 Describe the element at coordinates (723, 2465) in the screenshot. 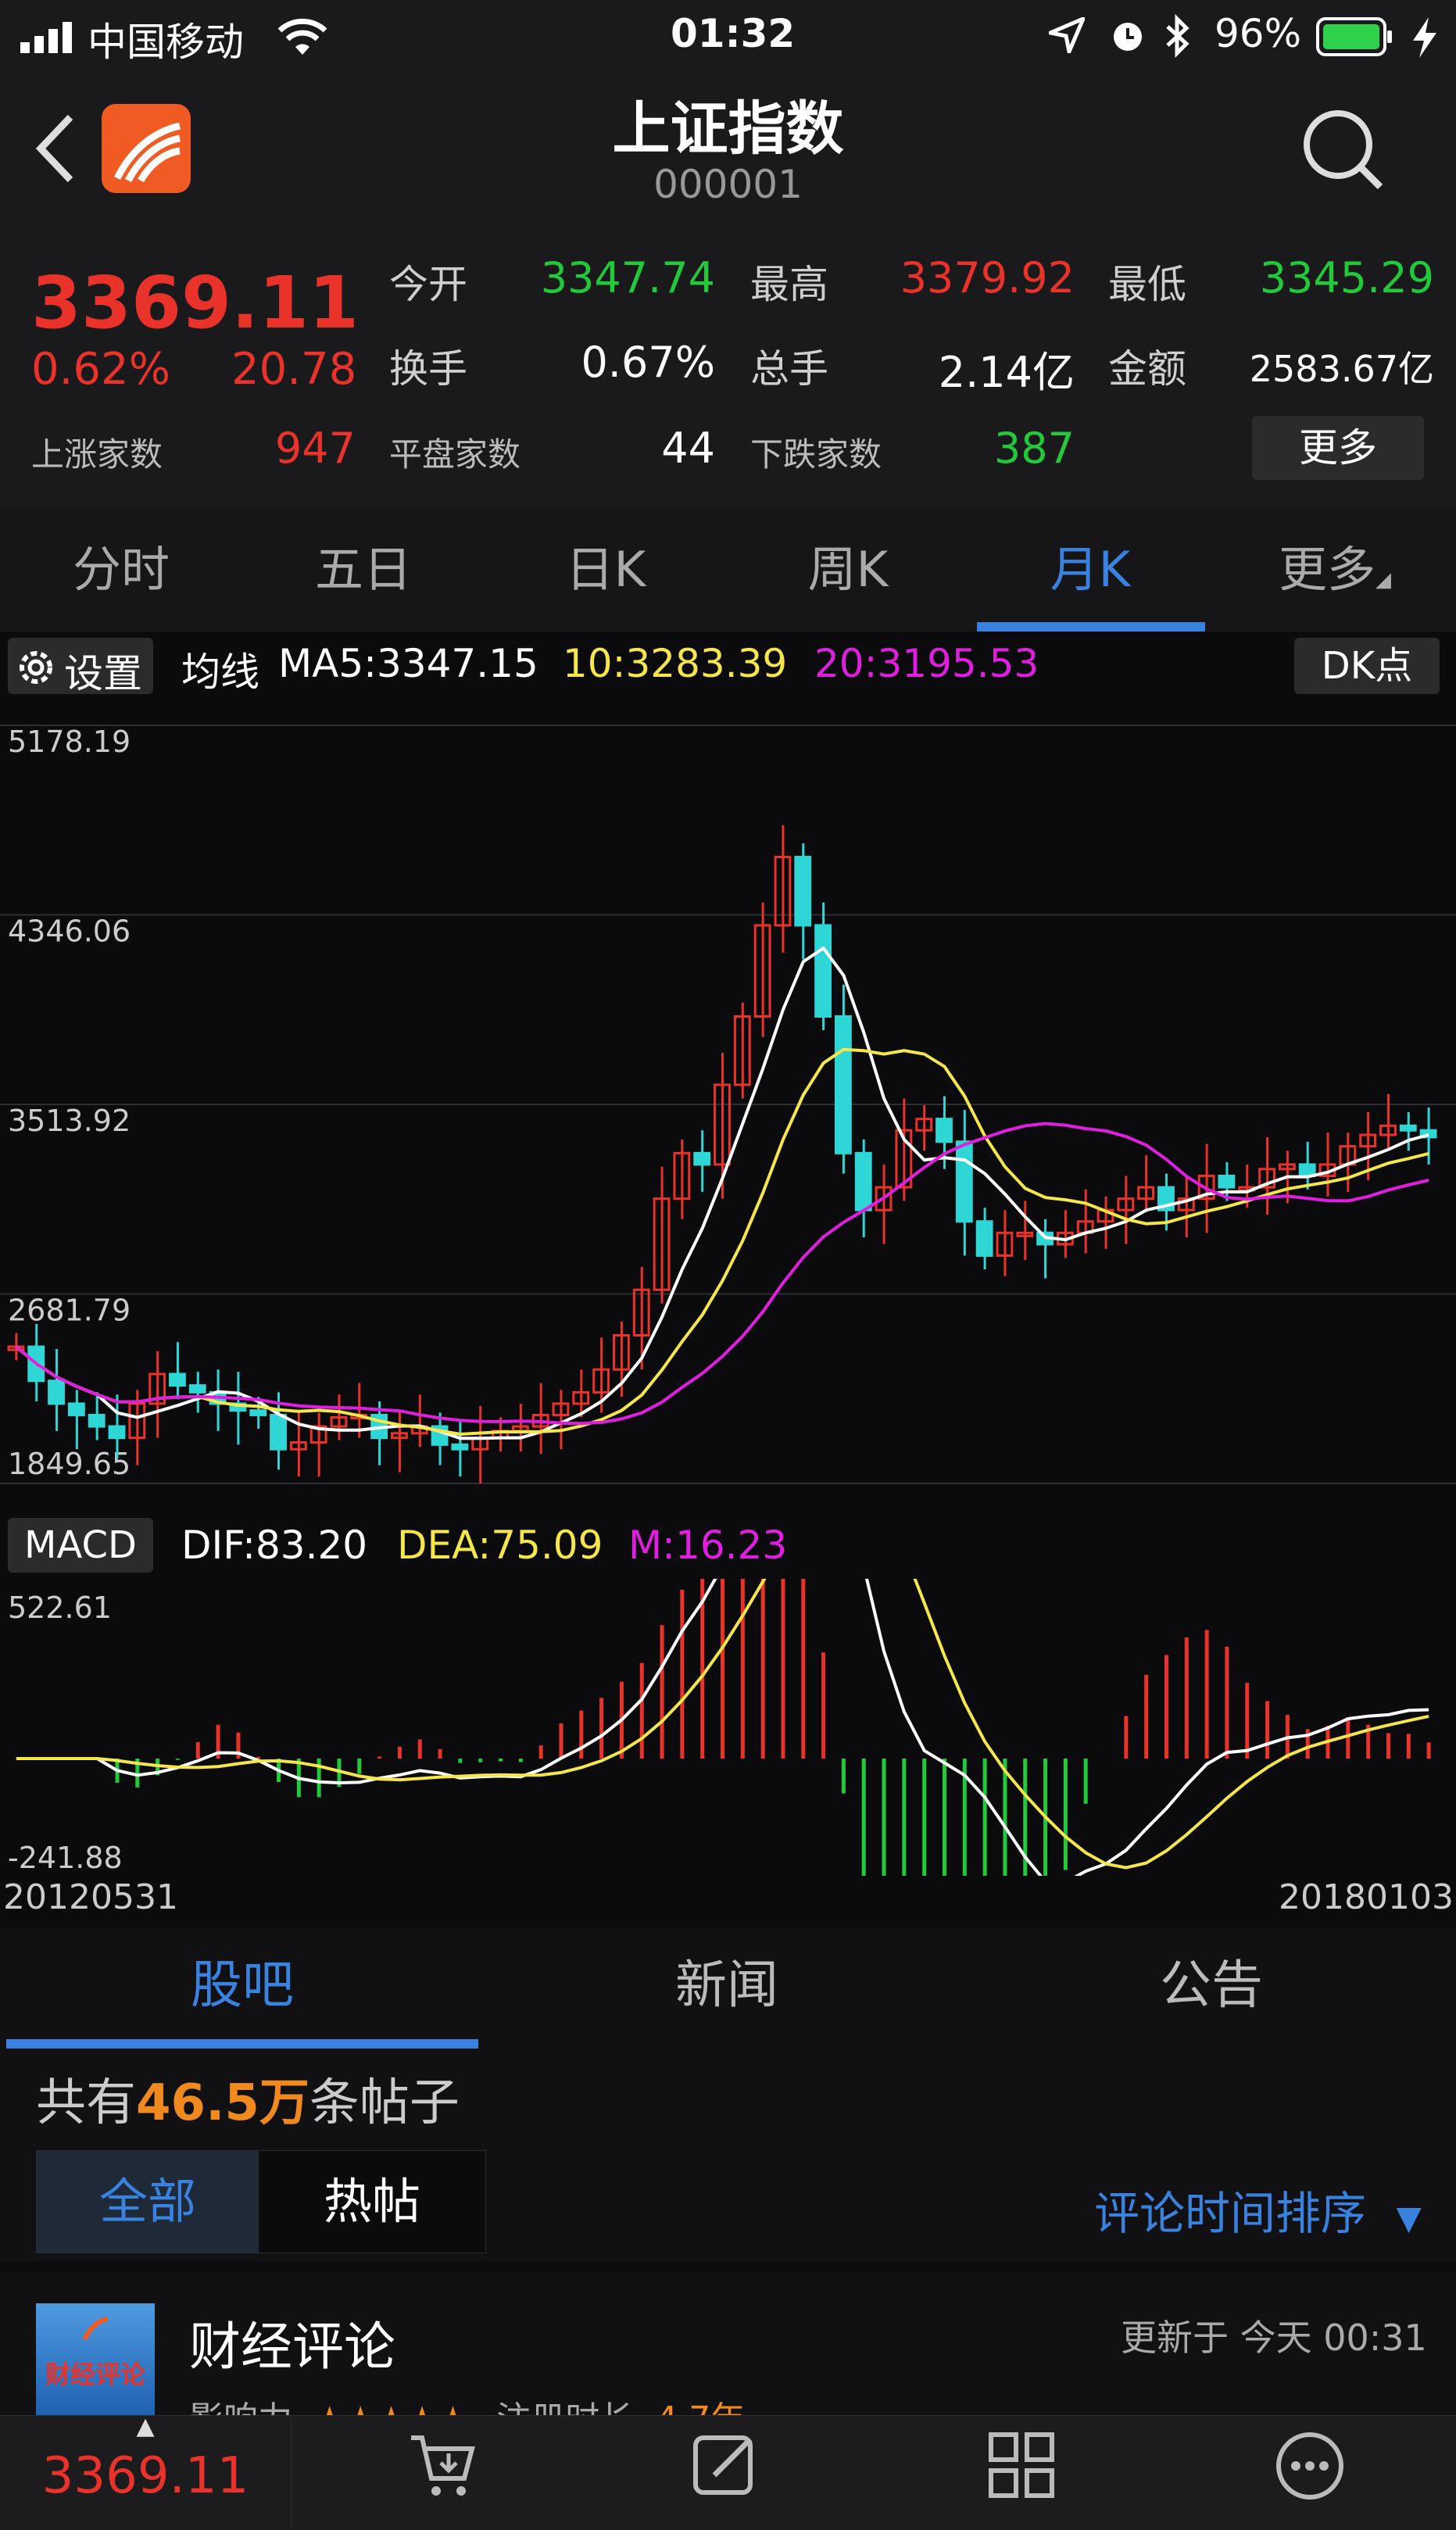

I see `edit-icon` at that location.